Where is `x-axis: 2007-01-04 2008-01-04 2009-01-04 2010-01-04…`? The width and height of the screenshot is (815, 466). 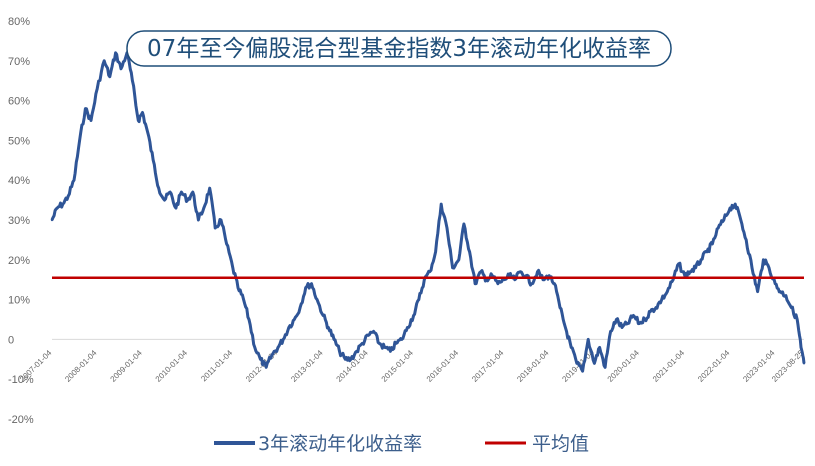 x-axis: 2007-01-04 2008-01-04 2009-01-04 2010-01-04… is located at coordinates (412, 366).